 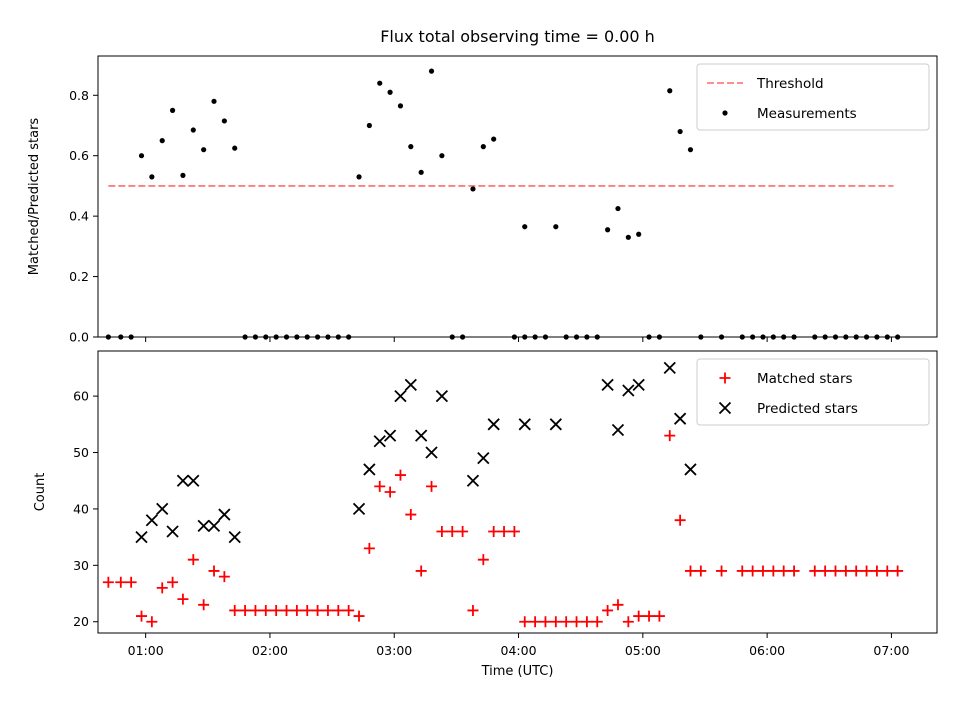 I want to click on x-tick-label: 01:00, so click(x=146, y=650).